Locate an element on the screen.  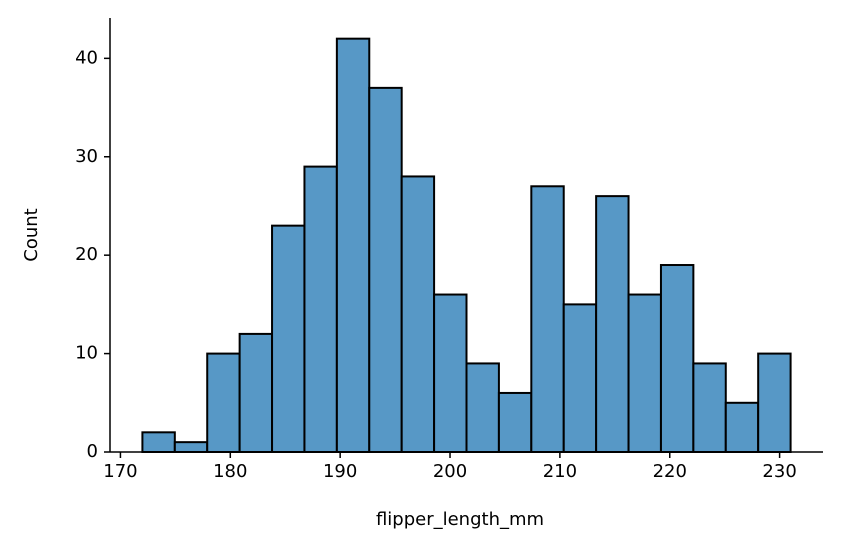
x-tick-label: 210 is located at coordinates (560, 471).